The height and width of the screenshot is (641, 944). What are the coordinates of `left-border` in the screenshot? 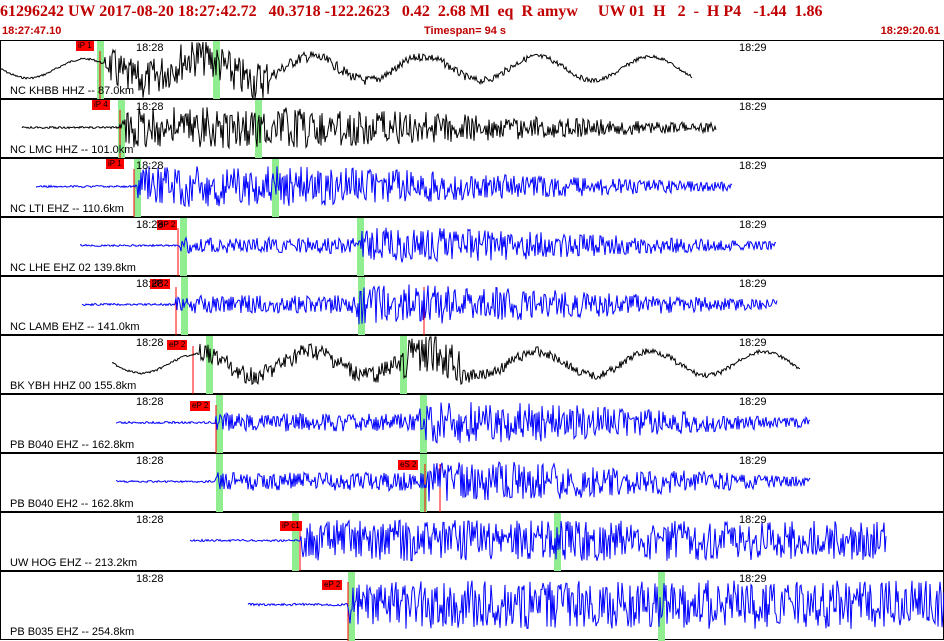 It's located at (0, 340).